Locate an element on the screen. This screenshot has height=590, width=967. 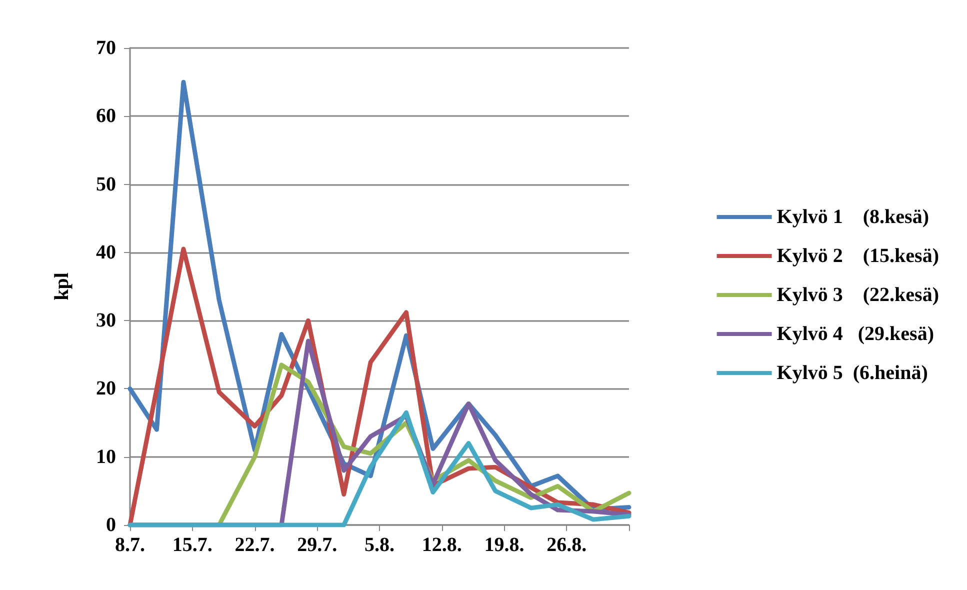
legend-label: Kylvö 4 (29.kesä) is located at coordinates (855, 334).